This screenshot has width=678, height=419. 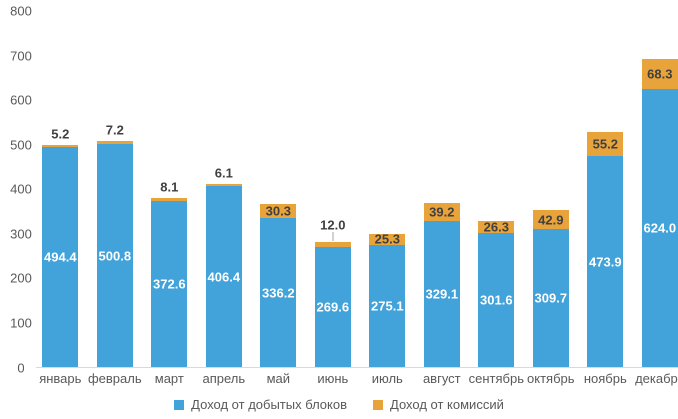 What do you see at coordinates (21, 234) in the screenshot?
I see `y-axis-tick-label: 300` at bounding box center [21, 234].